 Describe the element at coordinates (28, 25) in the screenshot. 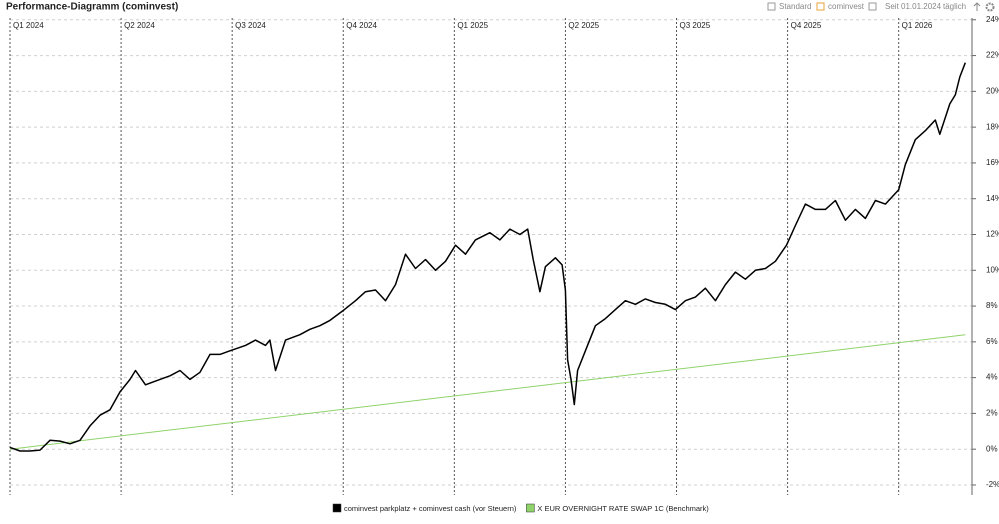

I see `x-tick-label: Q1 2024` at that location.